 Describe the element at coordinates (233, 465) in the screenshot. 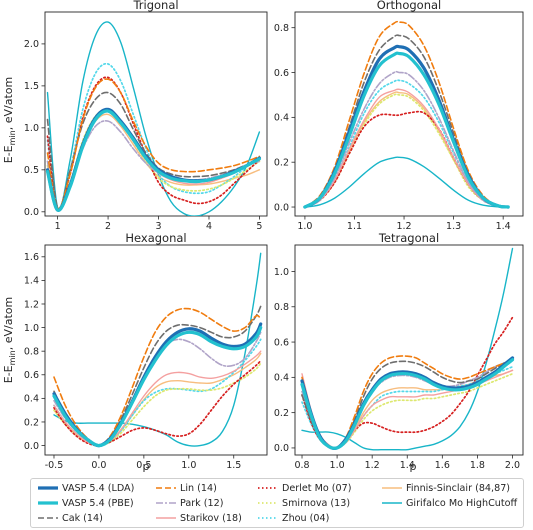

I see `x-tick-label: 1.5` at that location.